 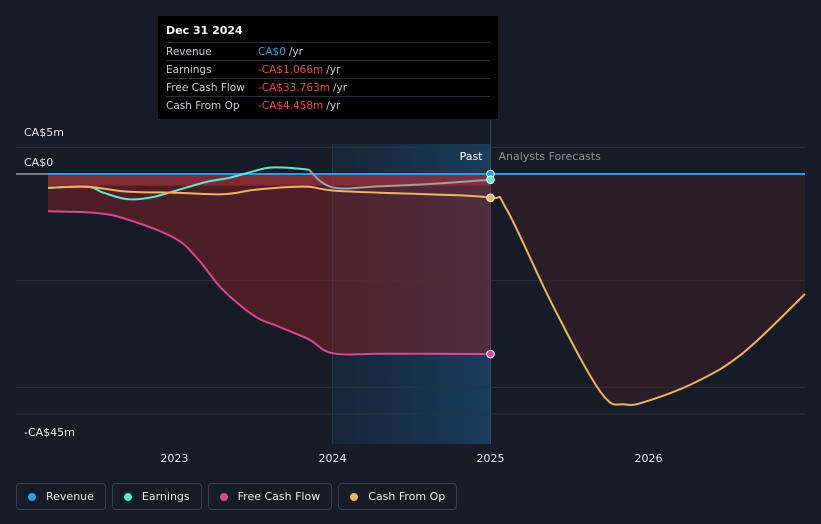 I want to click on legend-item-revenue: Revenue, so click(x=61, y=496).